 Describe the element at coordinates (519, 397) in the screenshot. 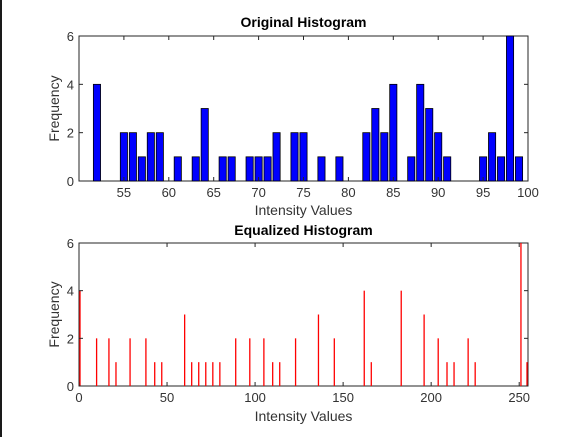

I see `eq-x-tick-label: 250` at that location.